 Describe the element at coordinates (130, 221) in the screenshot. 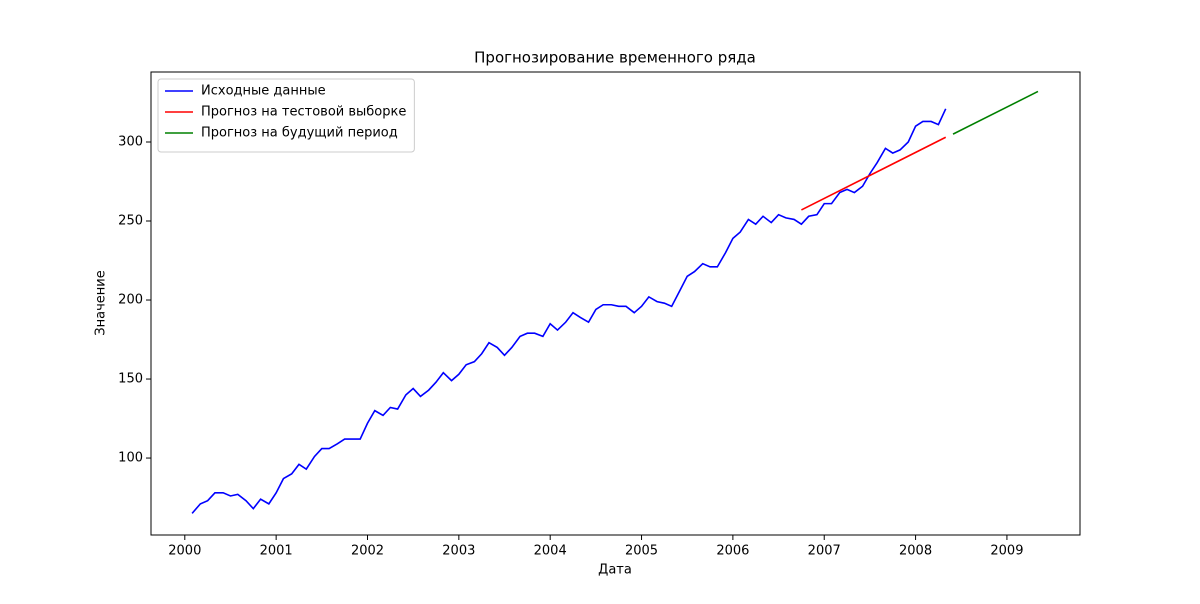

I see `y-tick-label: 250` at that location.